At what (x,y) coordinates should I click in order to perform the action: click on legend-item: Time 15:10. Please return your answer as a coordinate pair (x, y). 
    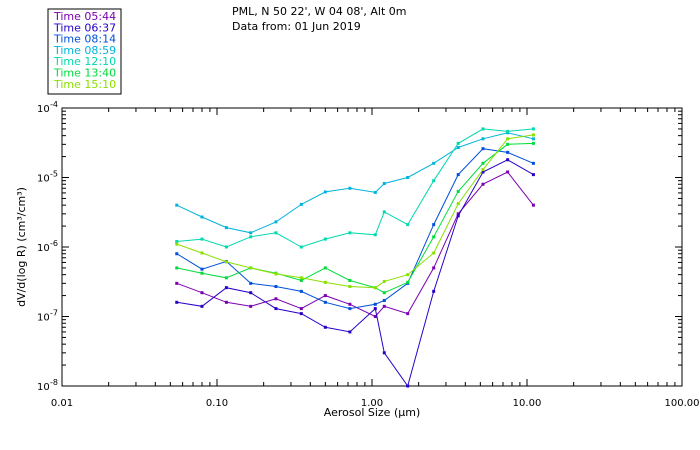
    Looking at the image, I should click on (84, 84).